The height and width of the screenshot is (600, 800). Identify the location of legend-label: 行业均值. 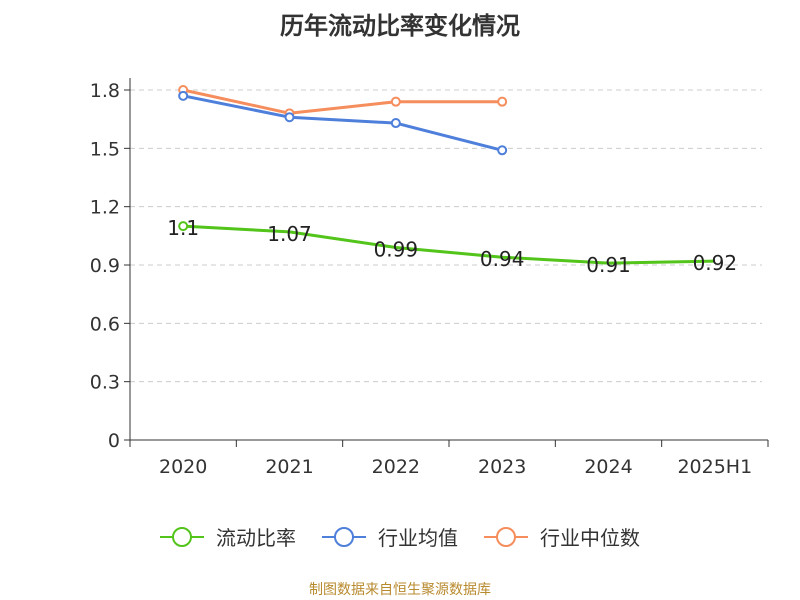
(418, 538).